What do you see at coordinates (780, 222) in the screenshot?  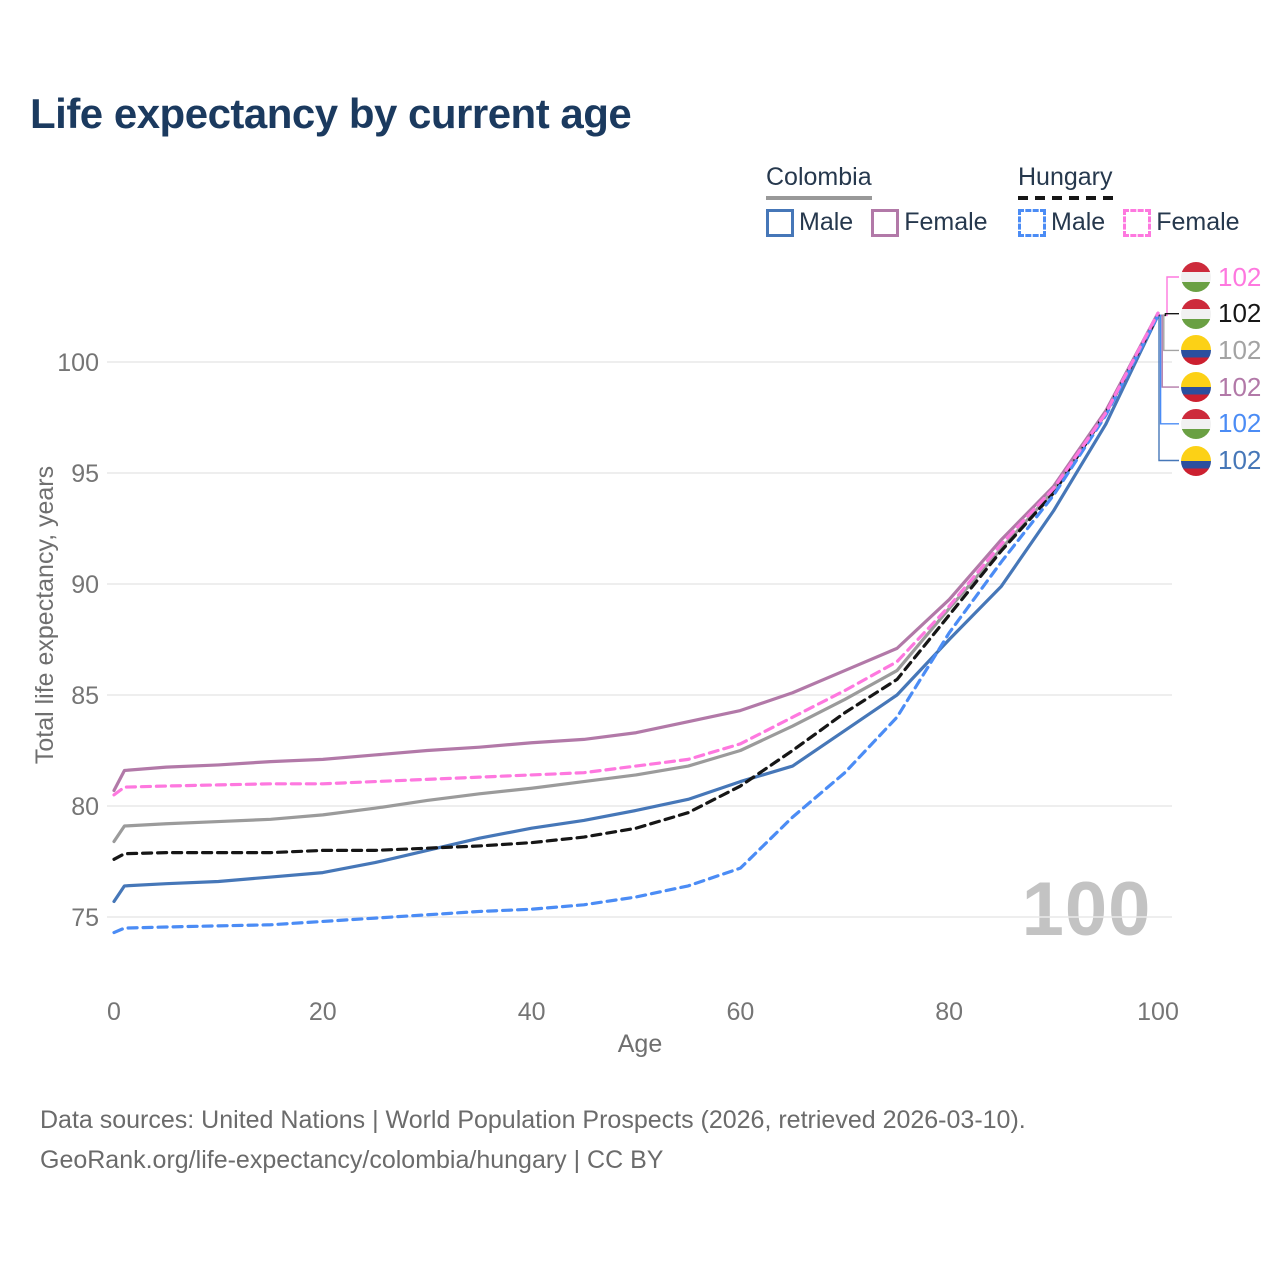 I see `colombia-male-swatch-icon` at bounding box center [780, 222].